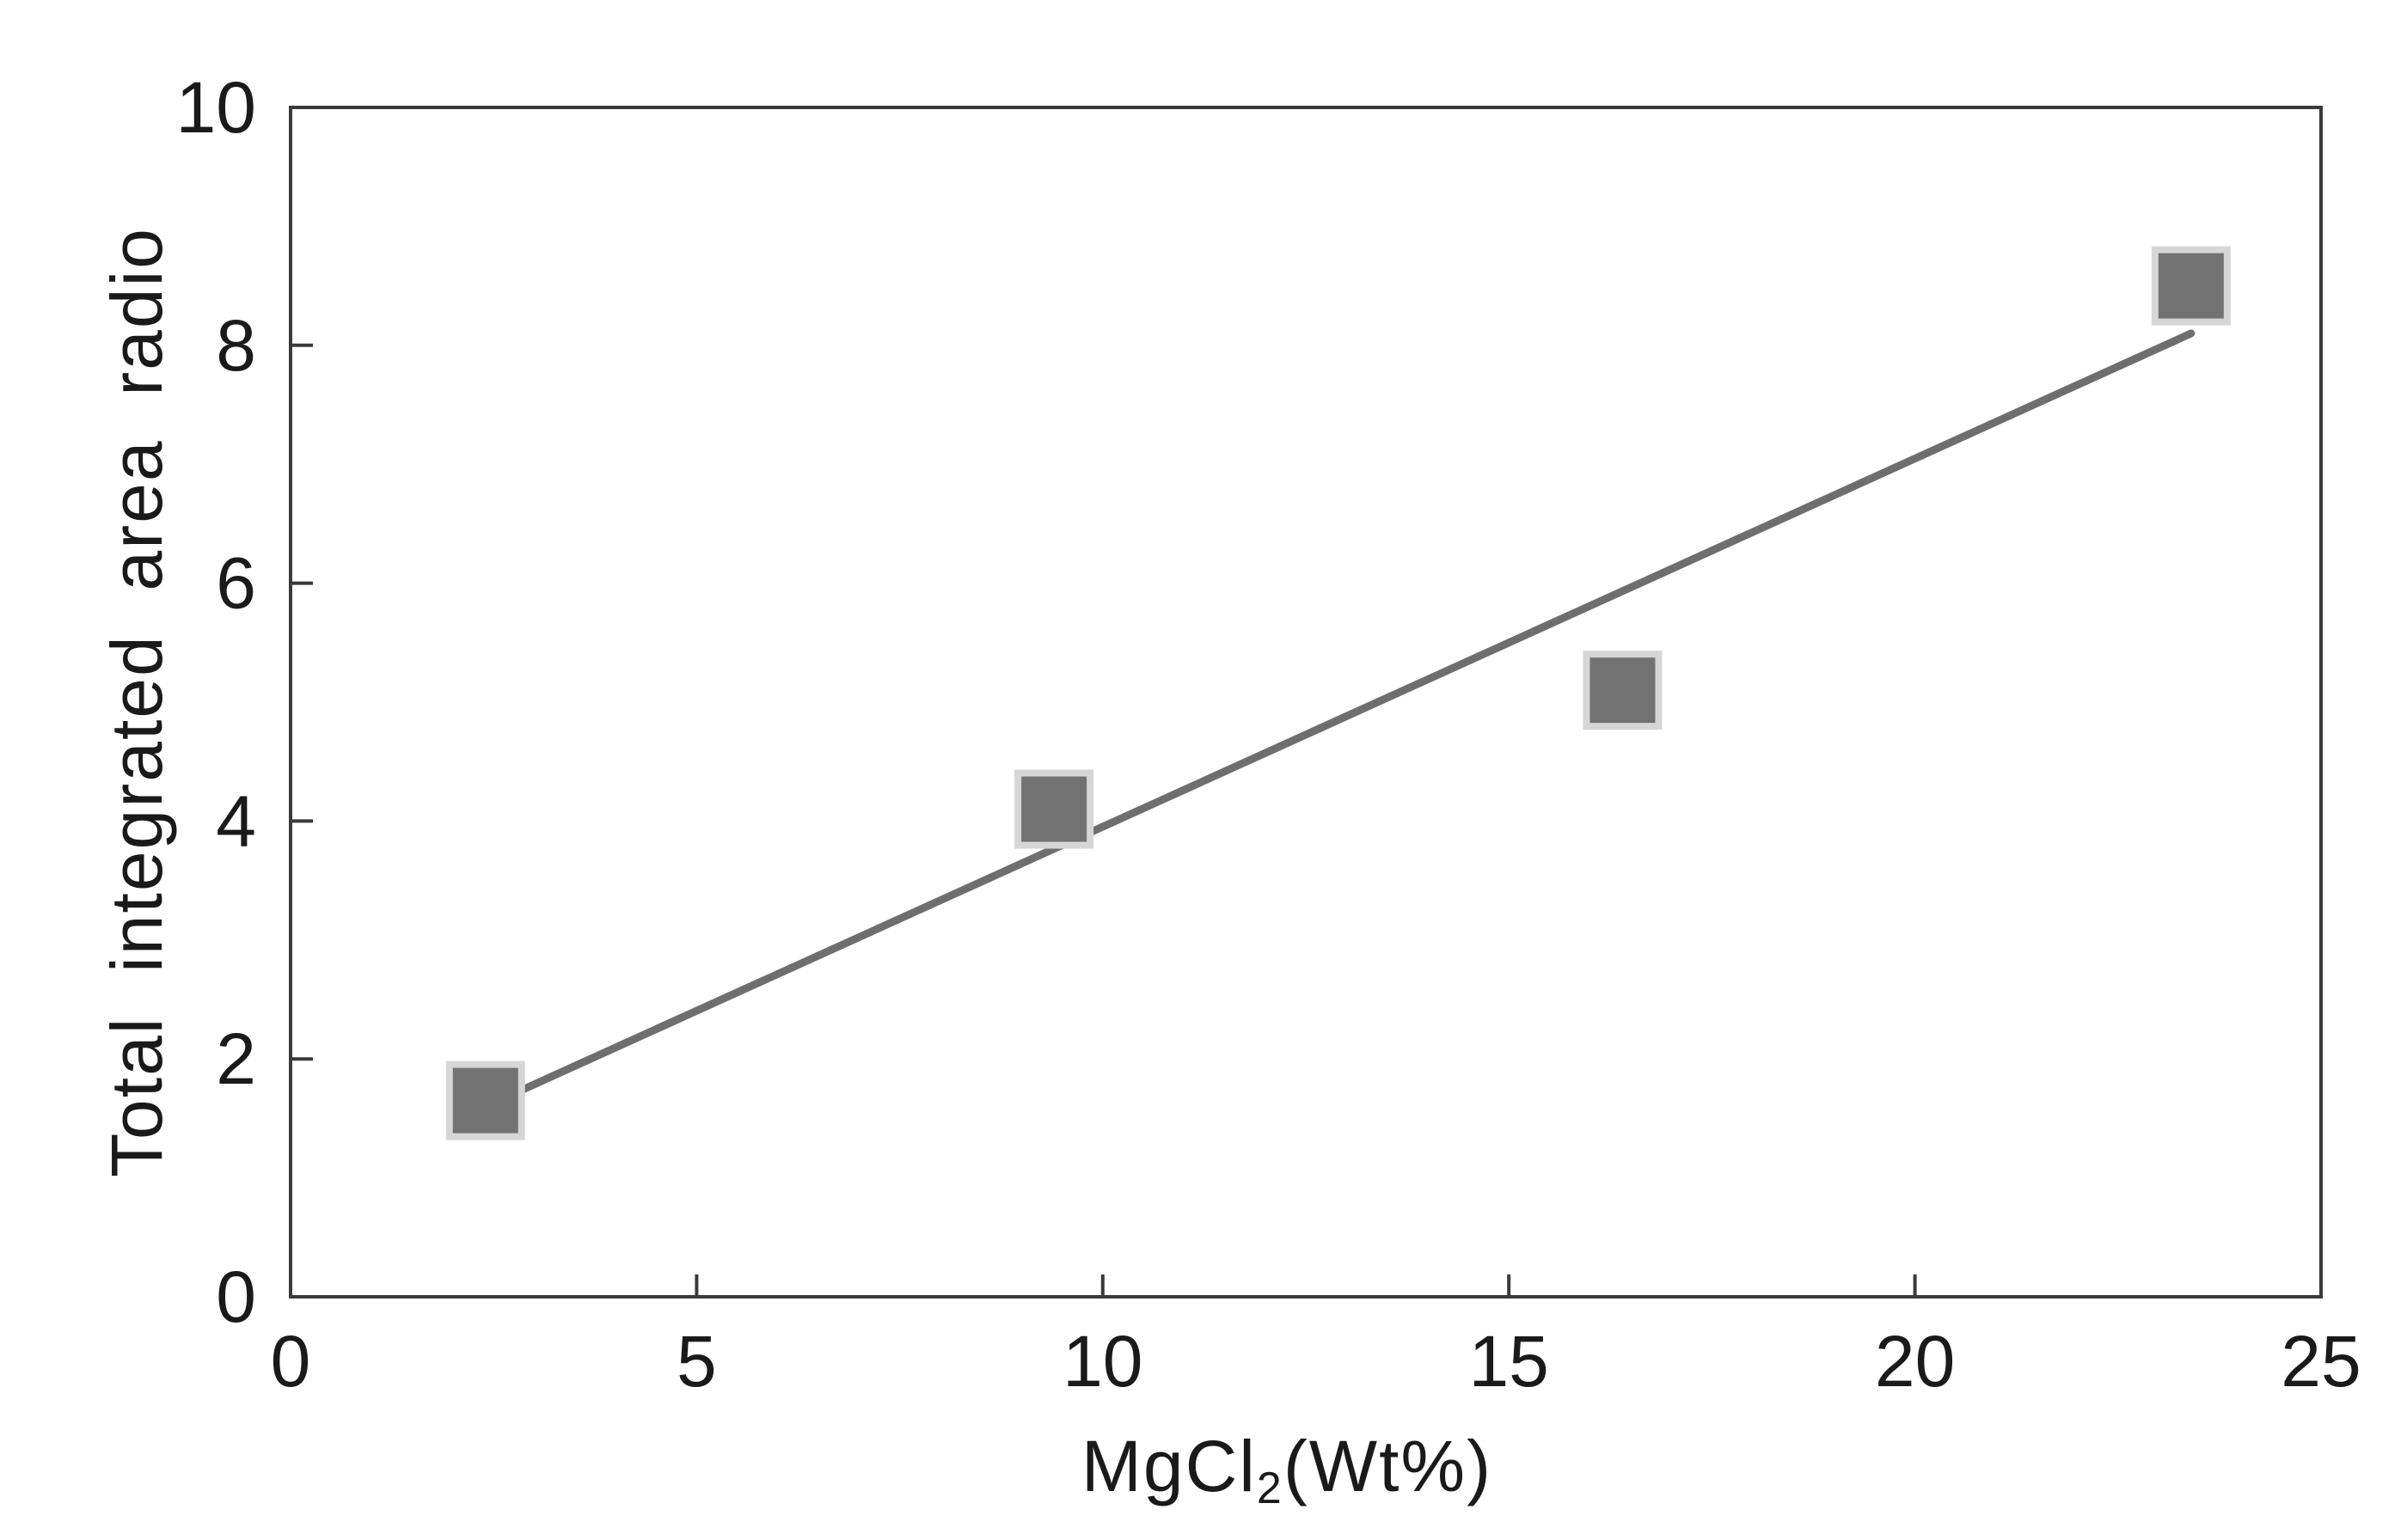  Describe the element at coordinates (1270, 1488) in the screenshot. I see `x-axis-title-subscript: 2` at that location.